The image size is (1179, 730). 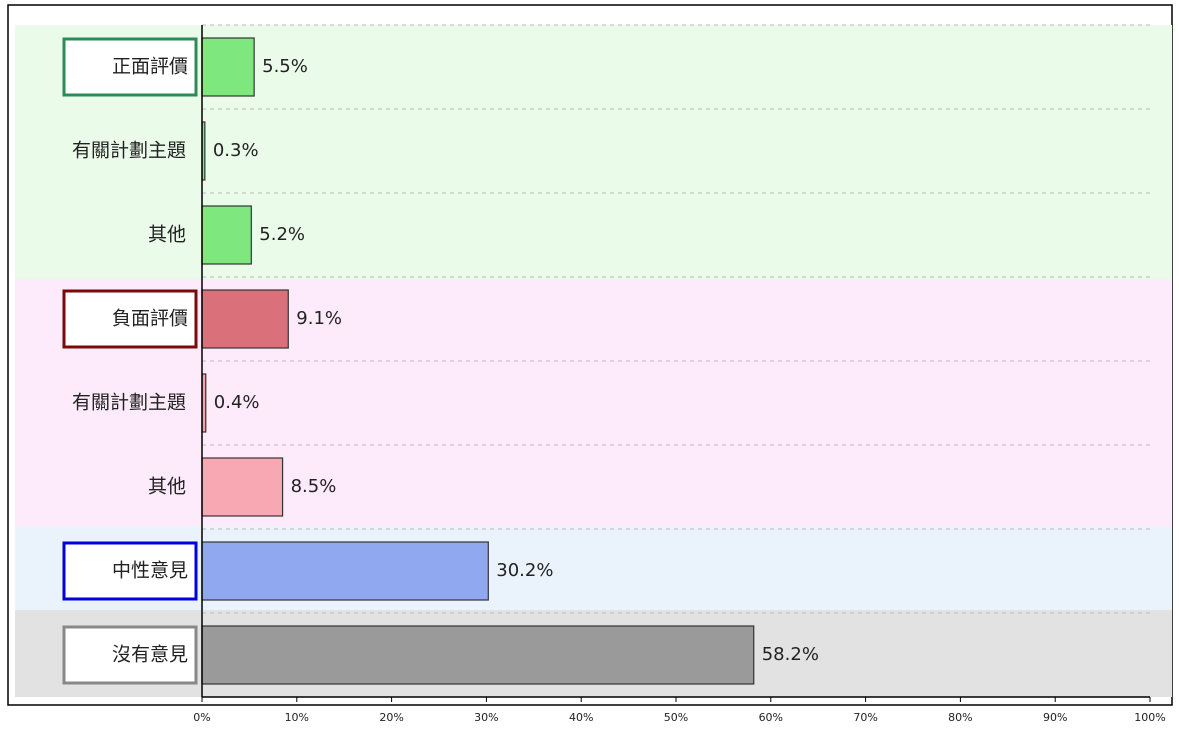 What do you see at coordinates (285, 66) in the screenshot?
I see `value-label: 5.5%` at bounding box center [285, 66].